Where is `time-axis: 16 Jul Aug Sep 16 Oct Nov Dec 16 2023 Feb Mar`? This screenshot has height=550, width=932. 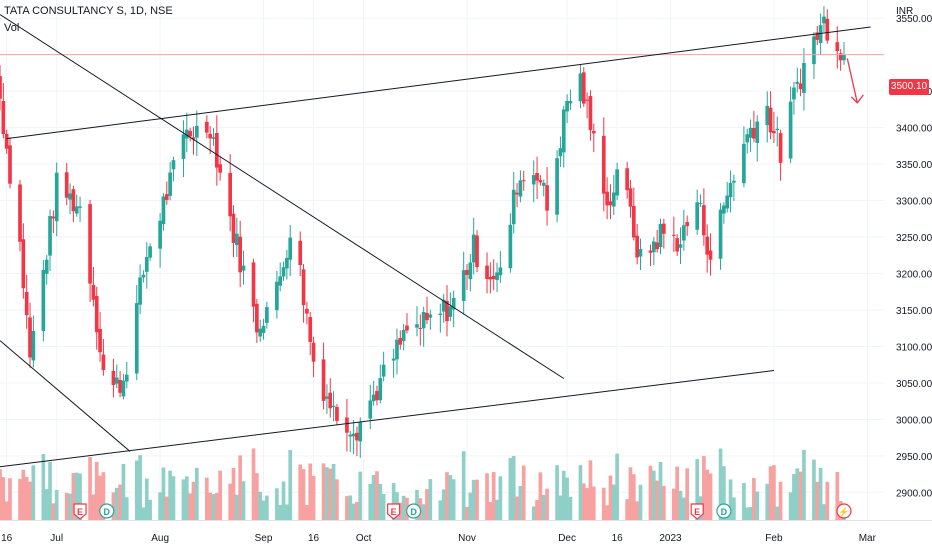
time-axis: 16 Jul Aug Sep 16 Oct Nov Dec 16 2023 Feb Mar is located at coordinates (466, 532).